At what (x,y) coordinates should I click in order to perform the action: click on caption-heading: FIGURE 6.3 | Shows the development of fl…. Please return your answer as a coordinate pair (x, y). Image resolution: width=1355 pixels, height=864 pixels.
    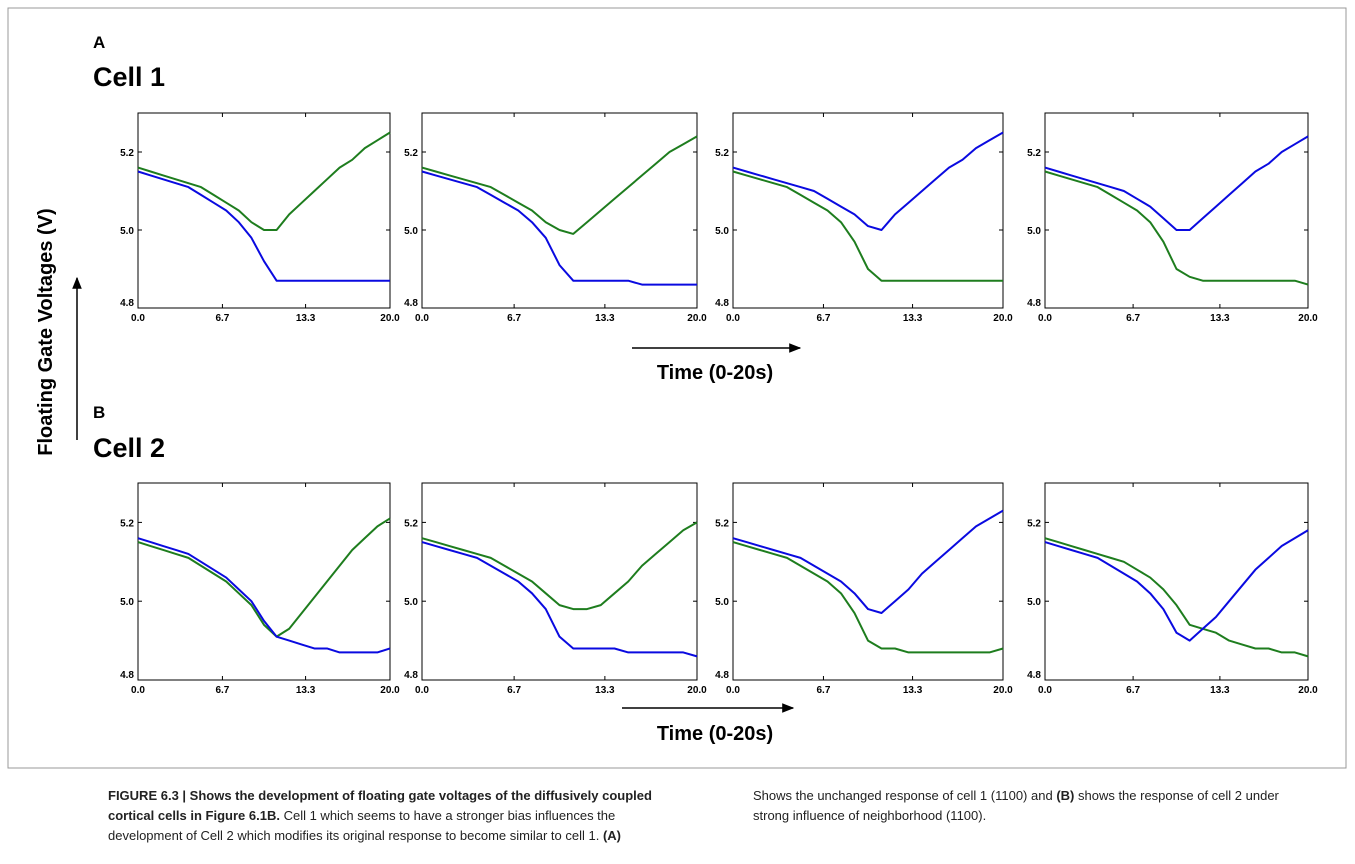
    Looking at the image, I should click on (380, 805).